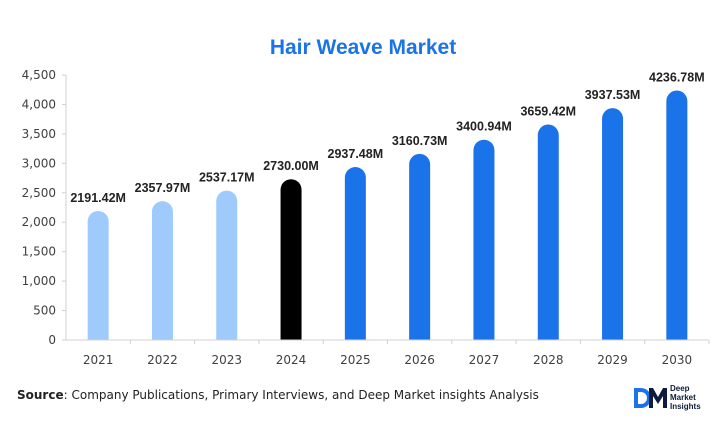 This screenshot has width=726, height=443. Describe the element at coordinates (484, 127) in the screenshot. I see `data-label-2027: 3400.94M` at that location.